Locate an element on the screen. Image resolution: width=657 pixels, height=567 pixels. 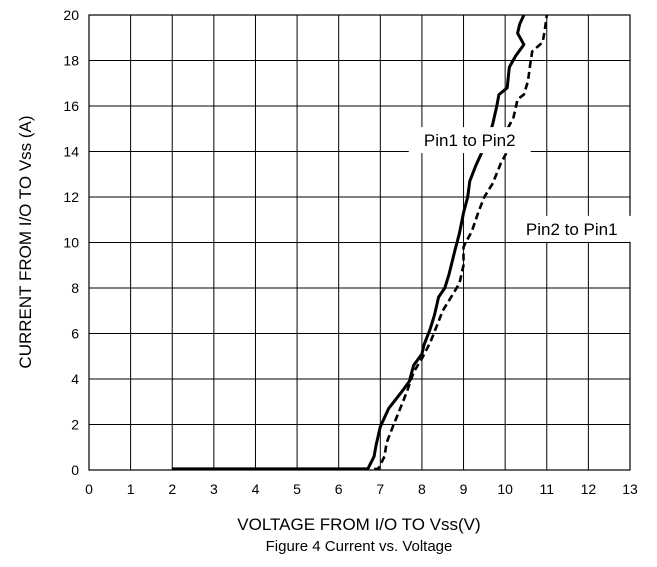
x-tick-label: 0 is located at coordinates (89, 489).